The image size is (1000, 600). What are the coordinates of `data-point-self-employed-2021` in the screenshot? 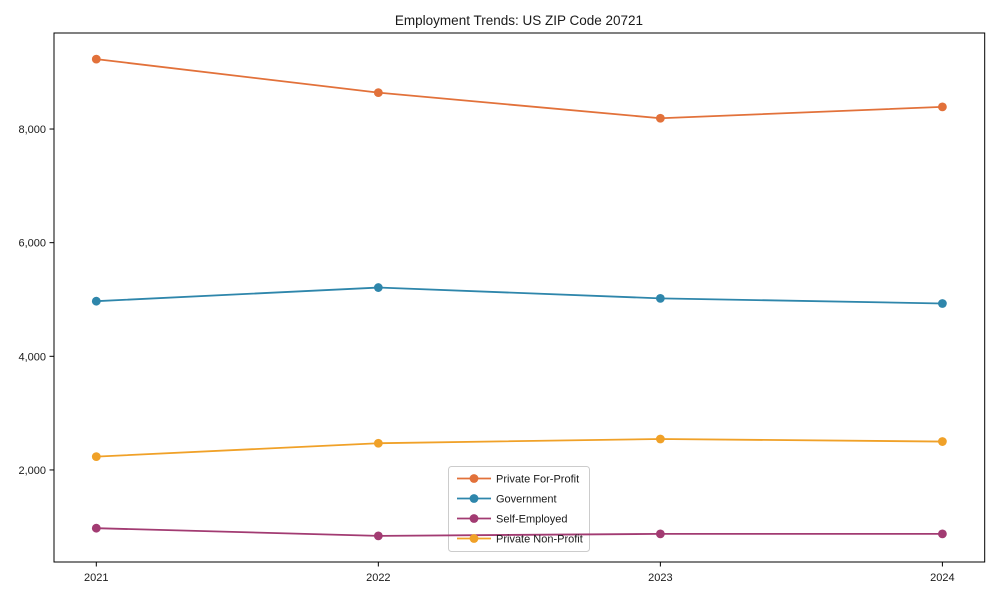 It's located at (96, 528).